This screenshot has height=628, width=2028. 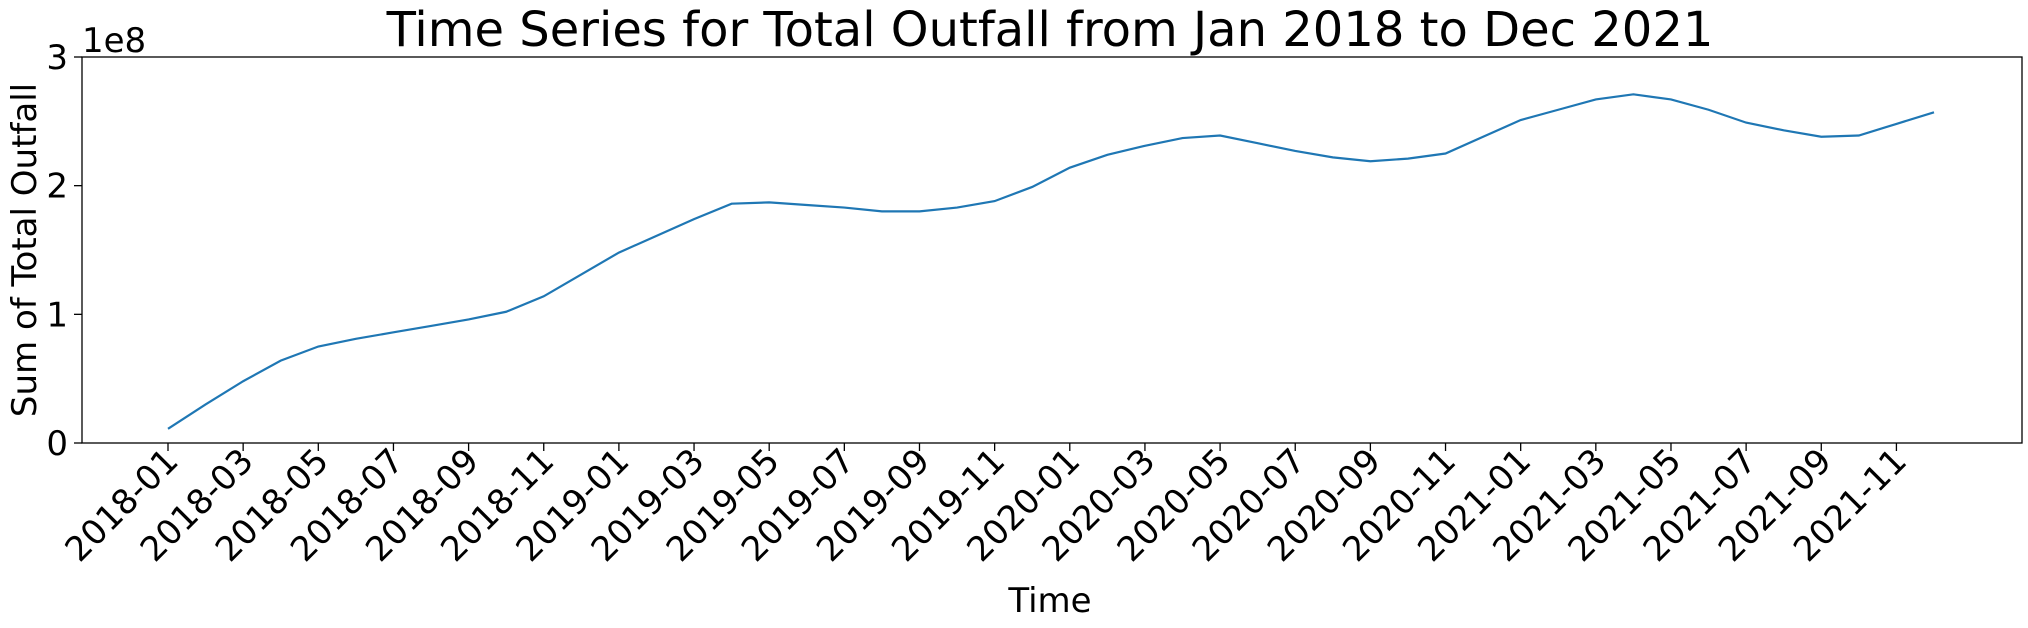 What do you see at coordinates (57, 315) in the screenshot?
I see `y-tick-label: 1` at bounding box center [57, 315].